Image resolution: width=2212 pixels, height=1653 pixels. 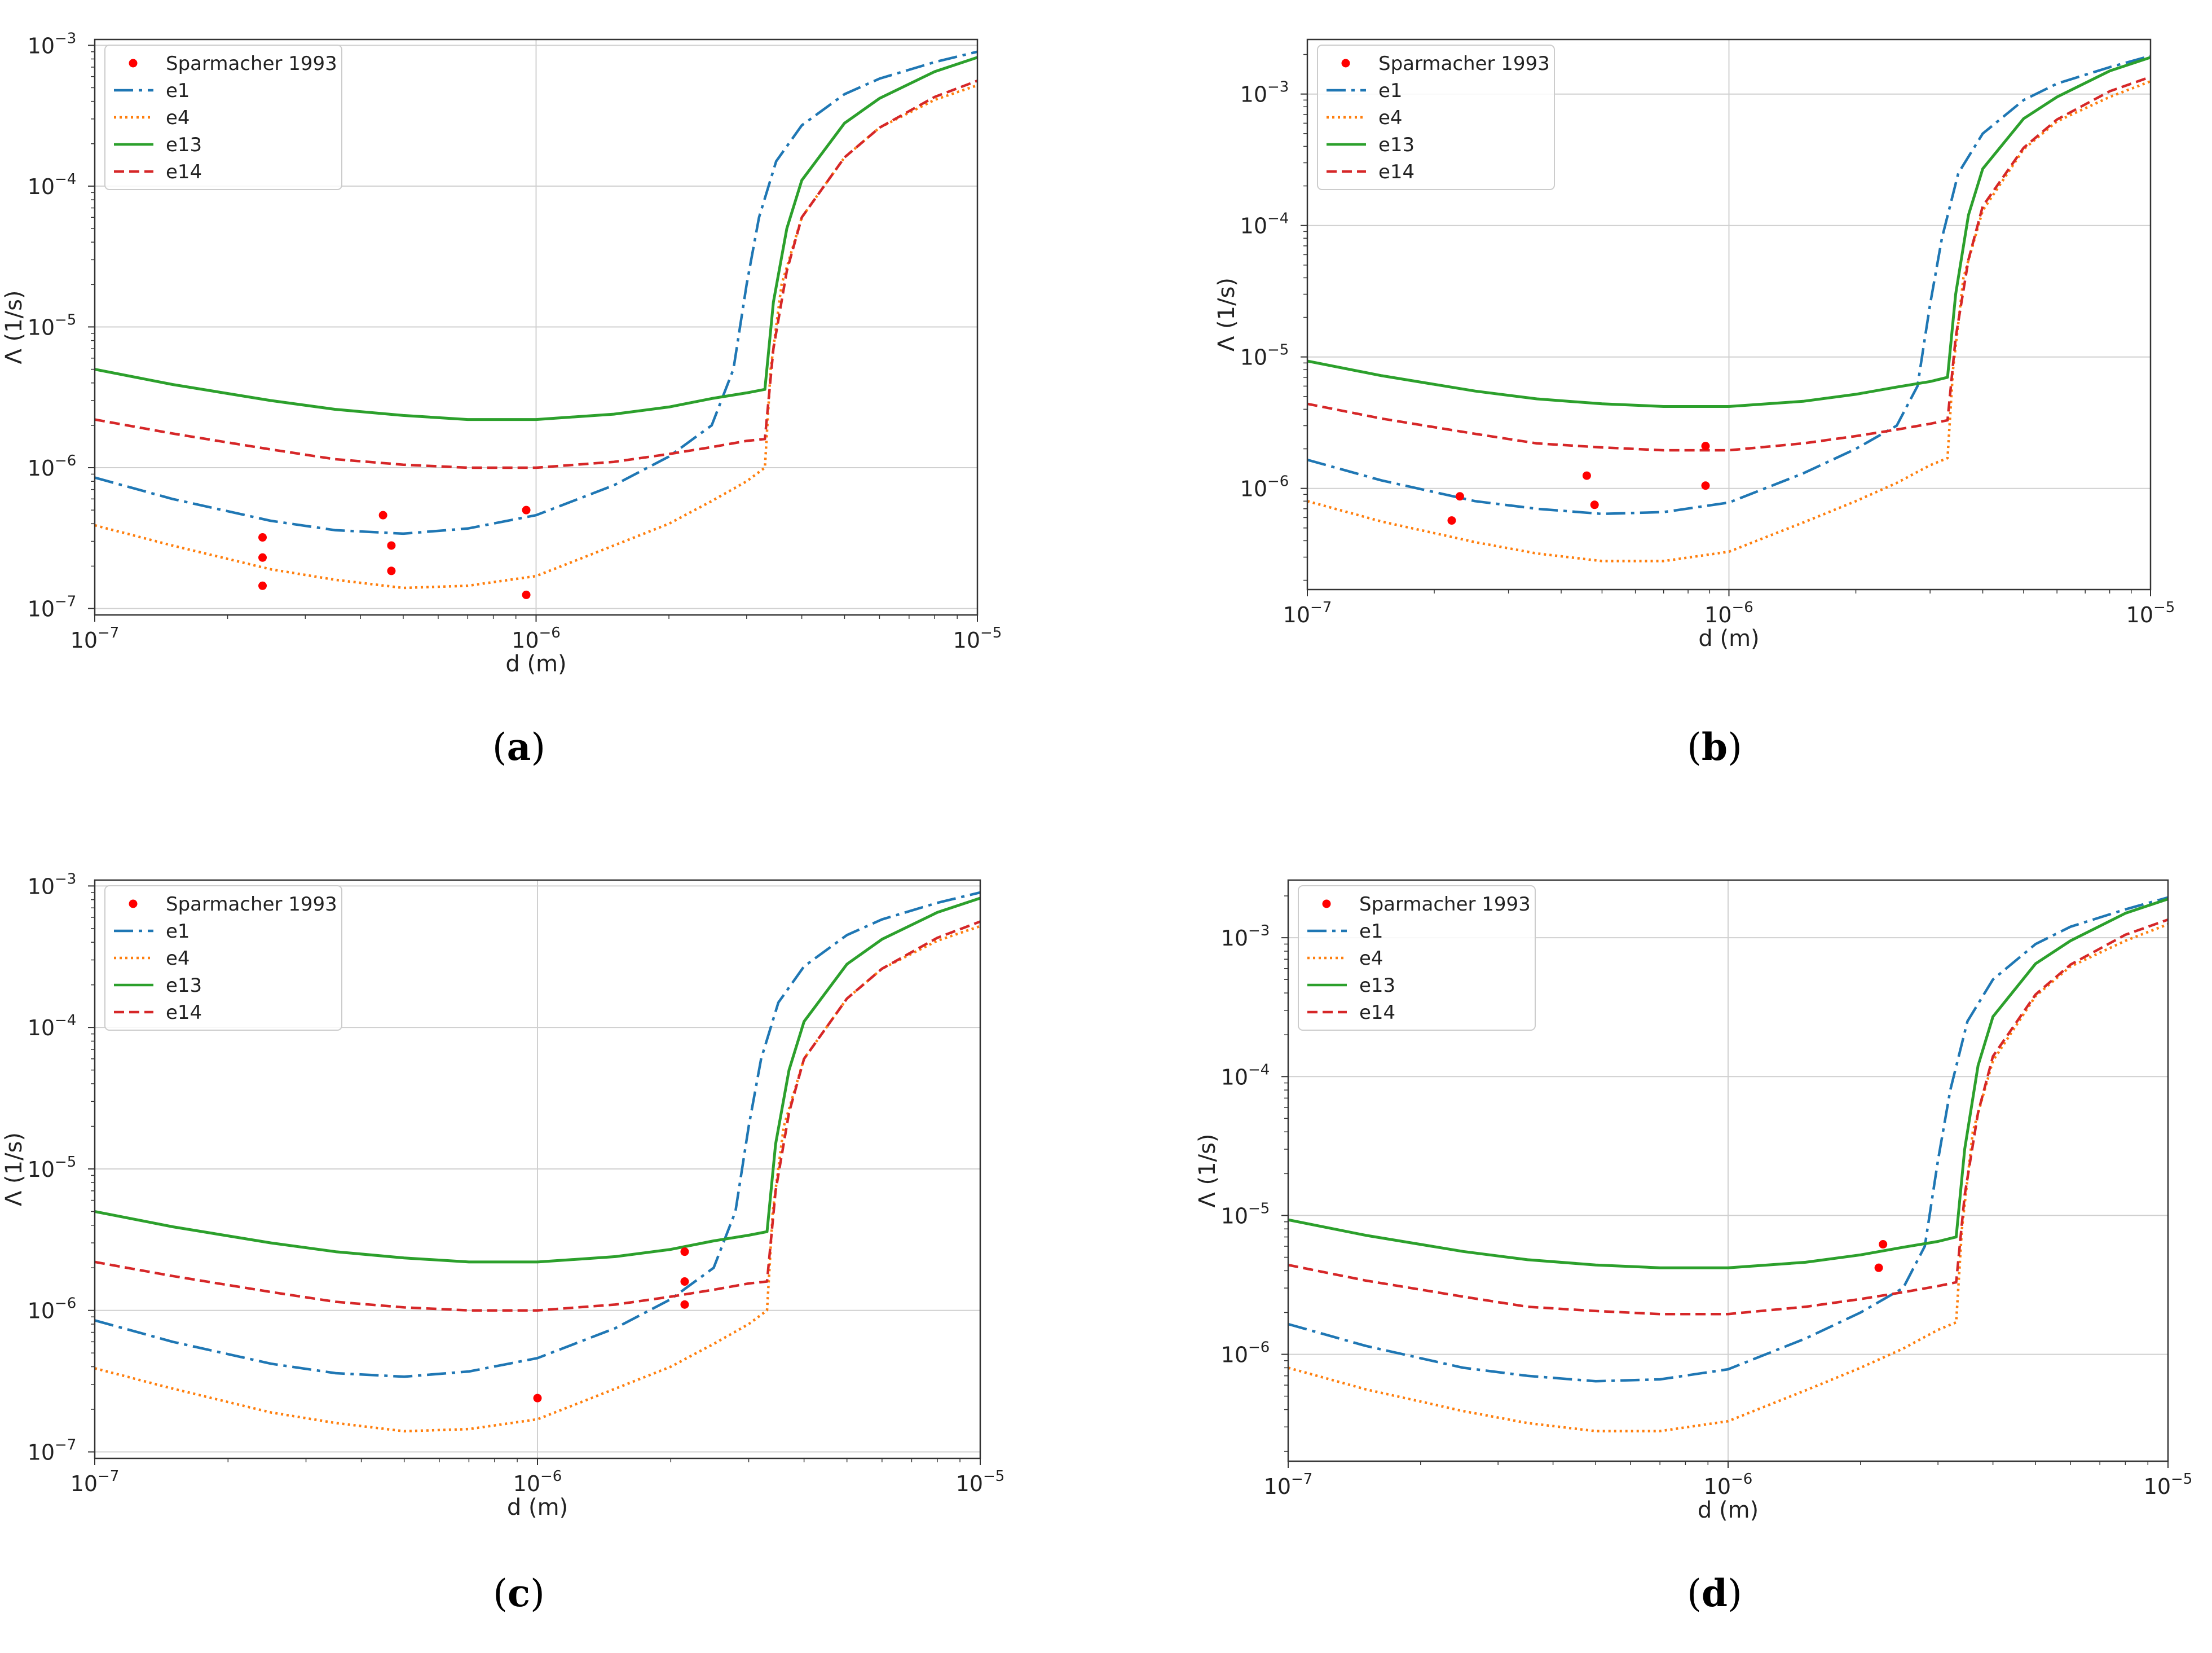 I want to click on panel-caption: (b), so click(x=1714, y=747).